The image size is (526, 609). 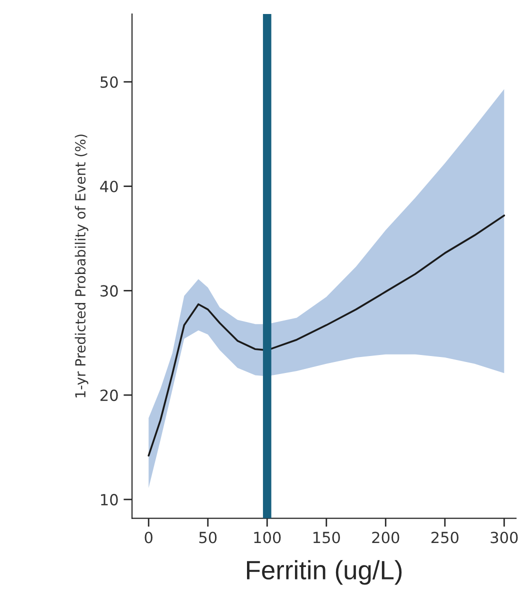 What do you see at coordinates (109, 396) in the screenshot?
I see `y-tick-label: 20` at bounding box center [109, 396].